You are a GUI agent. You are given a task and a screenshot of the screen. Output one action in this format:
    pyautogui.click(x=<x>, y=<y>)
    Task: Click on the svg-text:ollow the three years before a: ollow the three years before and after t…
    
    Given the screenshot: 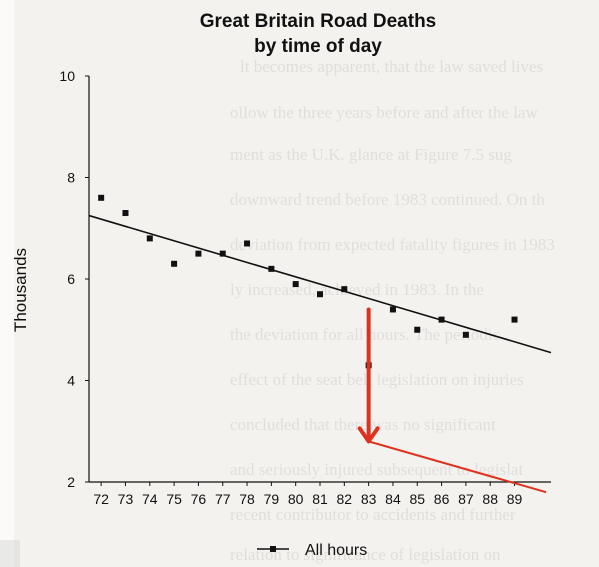 What is the action you would take?
    pyautogui.click(x=384, y=112)
    